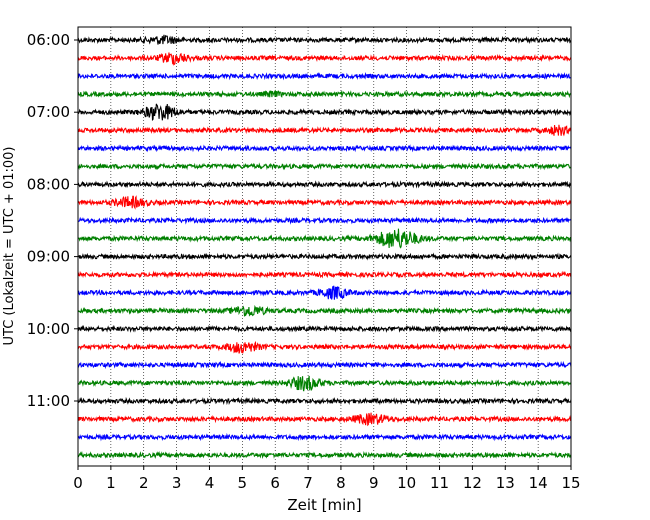 This screenshot has height=520, width=650. Describe the element at coordinates (48, 257) in the screenshot. I see `y-tick-label: 09:00` at that location.